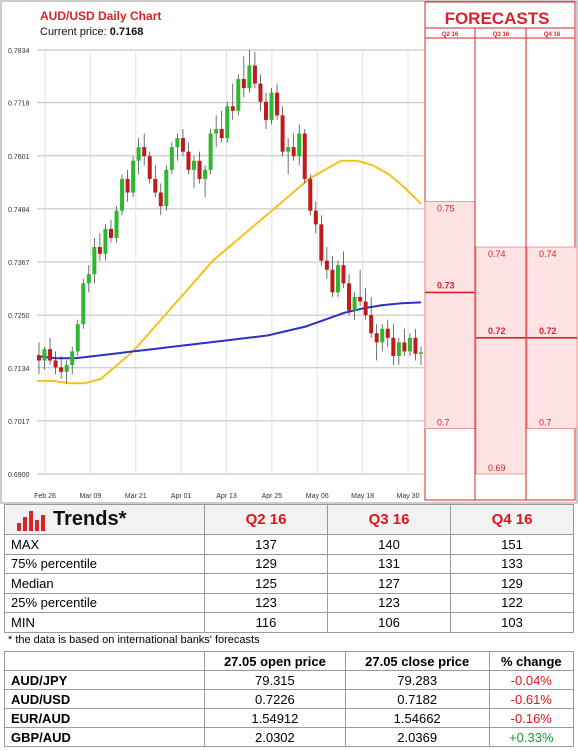  I want to click on pct-change: -0.04%, so click(531, 680).